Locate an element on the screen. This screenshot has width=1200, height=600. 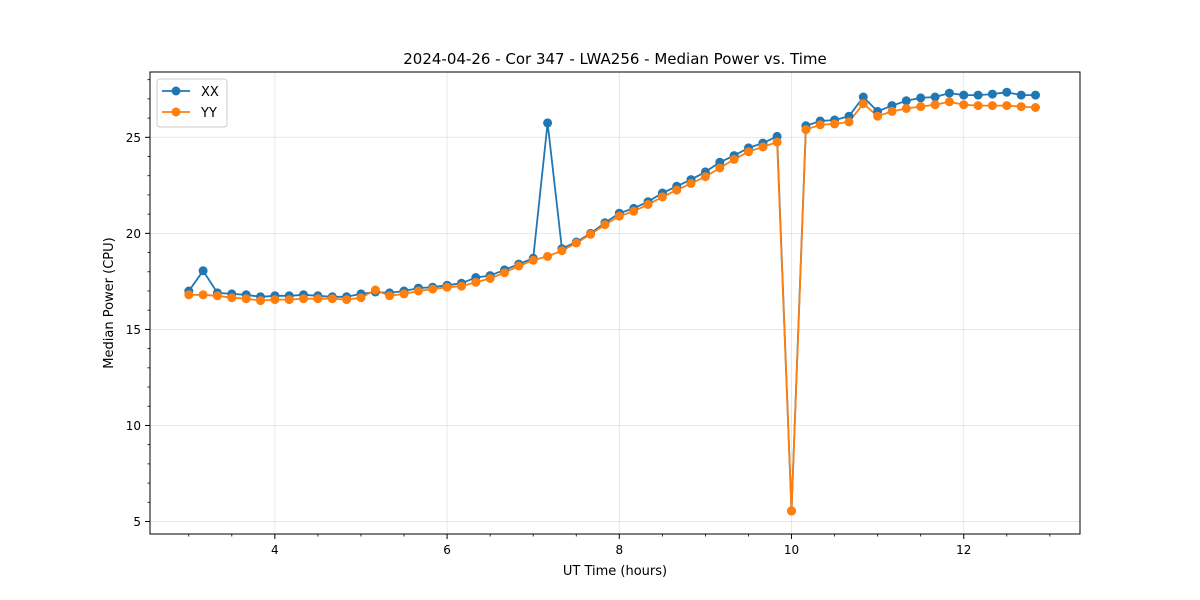
x-tick-label: 10 is located at coordinates (791, 550).